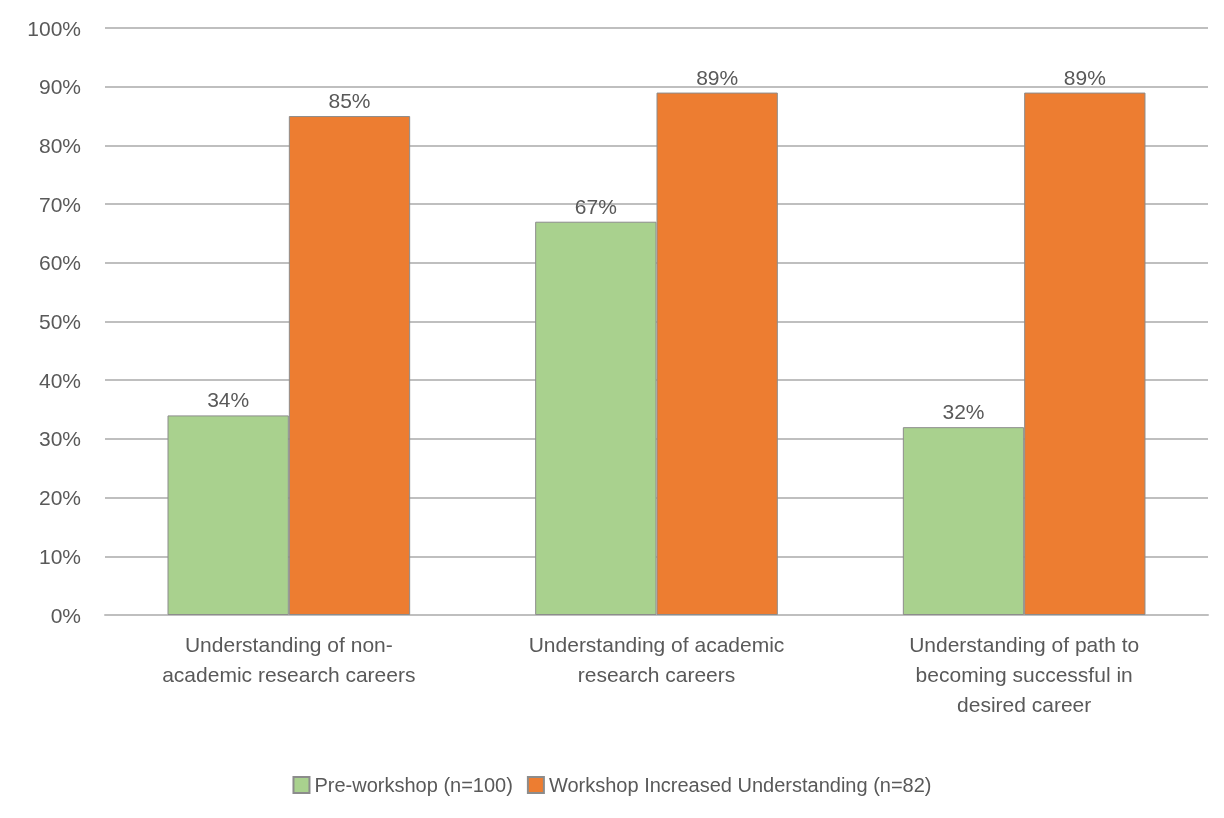  I want to click on legend-label: Workshop Increased Understanding (n=82), so click(740, 785).